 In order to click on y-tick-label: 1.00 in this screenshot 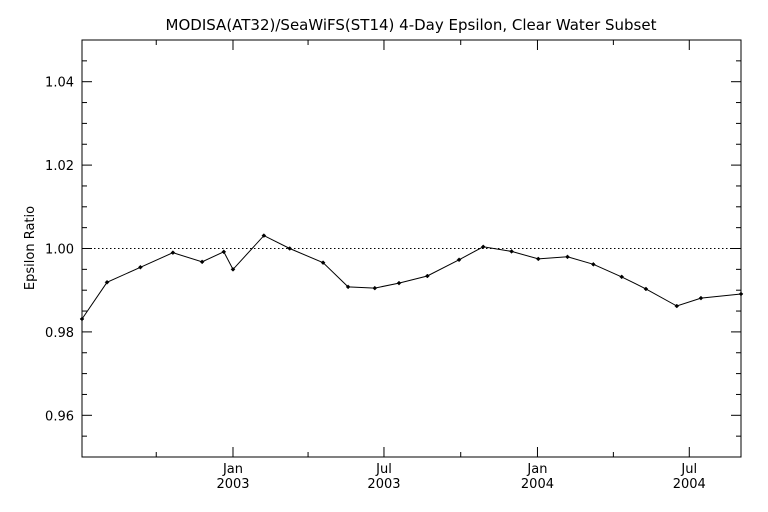, I will do `click(59, 250)`.